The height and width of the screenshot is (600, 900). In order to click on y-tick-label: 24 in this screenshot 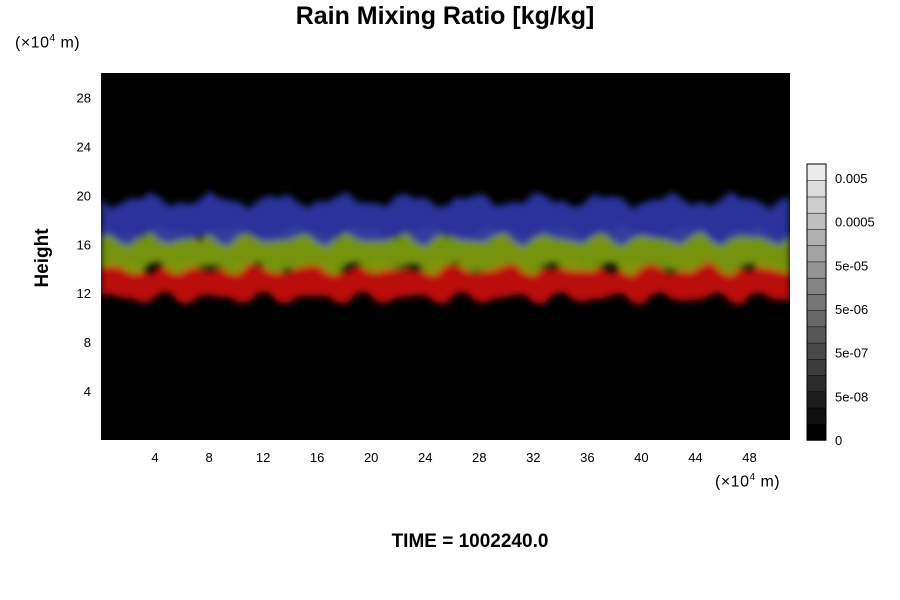, I will do `click(84, 146)`.